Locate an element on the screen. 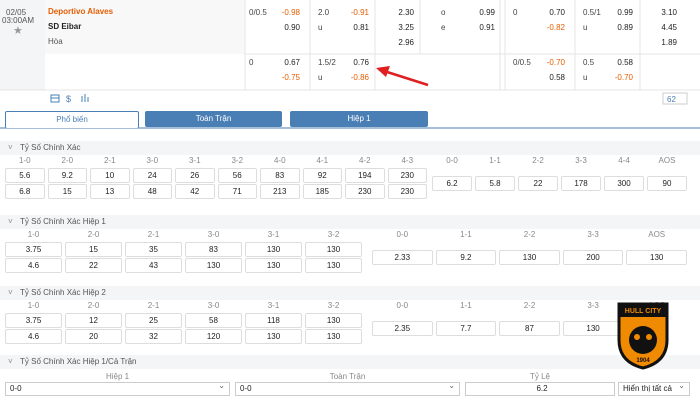  home-team: Deportivo Alaves is located at coordinates (81, 11).